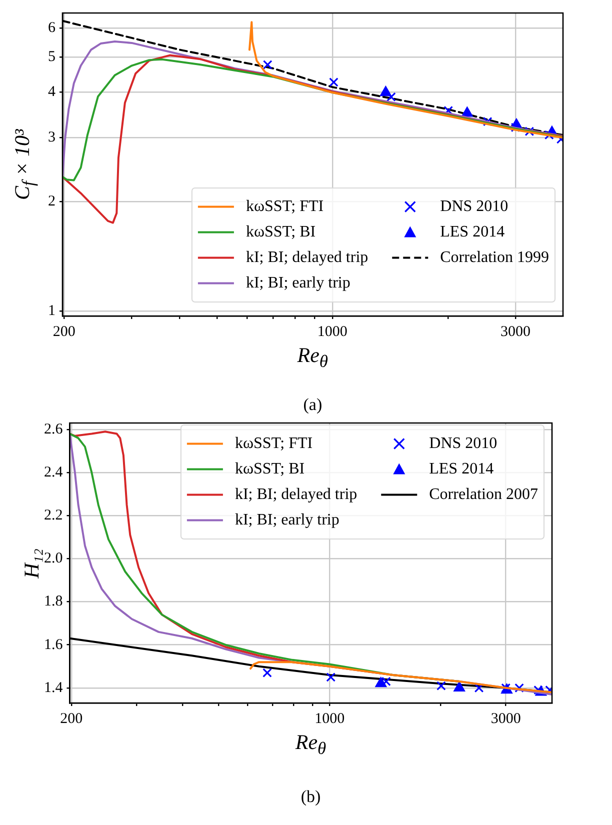  I want to click on legend-label: Correlation 1999, so click(495, 257).